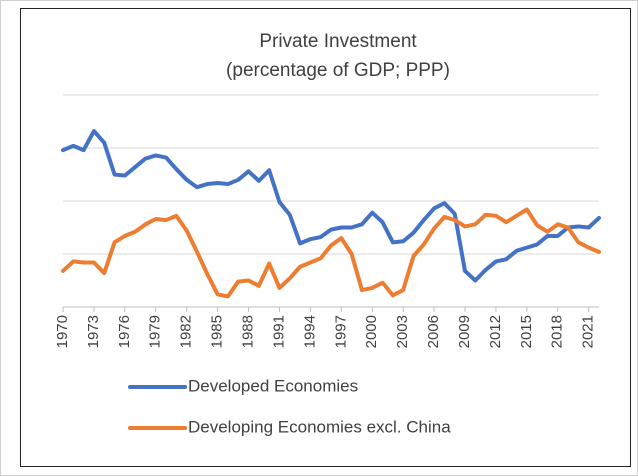 This screenshot has height=476, width=638. I want to click on x-tick-label: 2012, so click(495, 331).